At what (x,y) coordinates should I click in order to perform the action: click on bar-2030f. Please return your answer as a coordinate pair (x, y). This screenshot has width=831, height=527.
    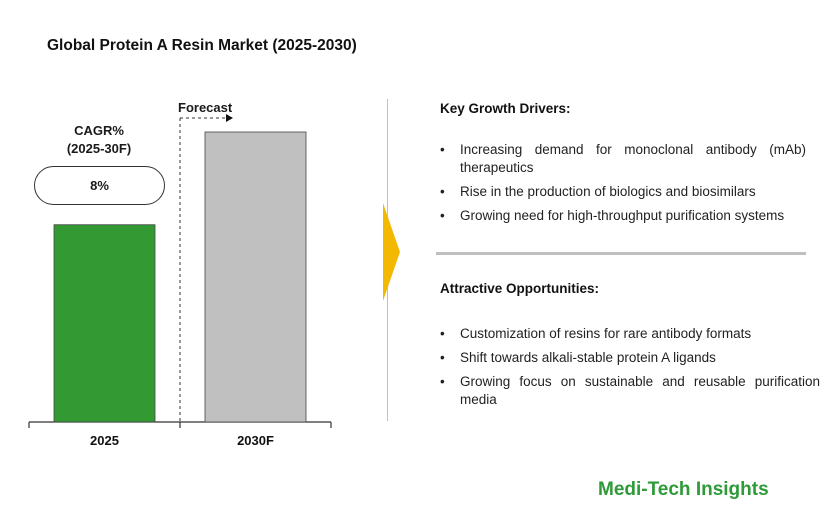
    Looking at the image, I should click on (255, 277).